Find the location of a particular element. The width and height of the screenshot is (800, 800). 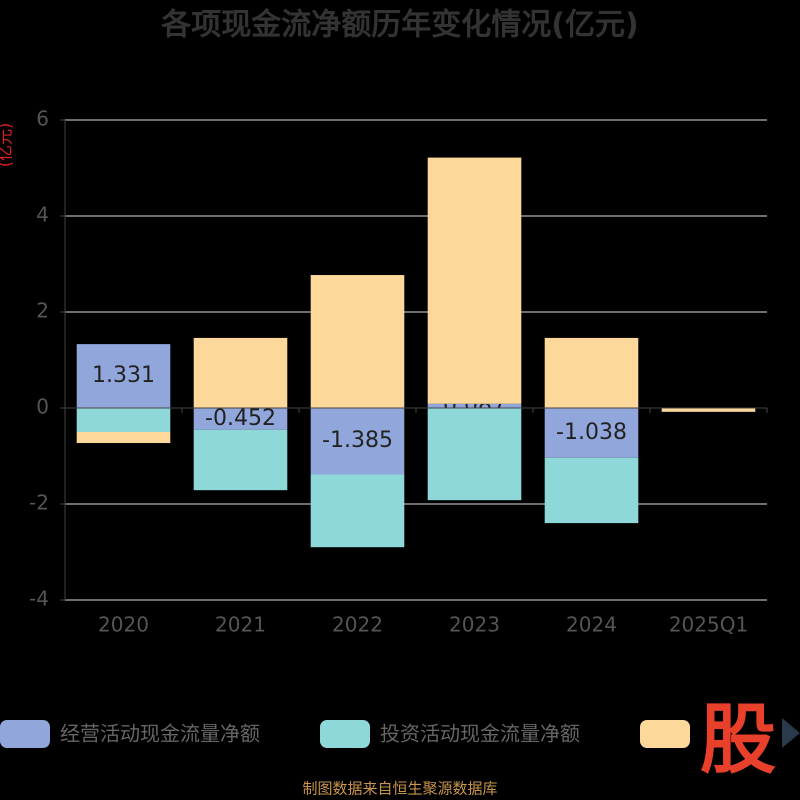

data-label: -0.452 is located at coordinates (240, 418).